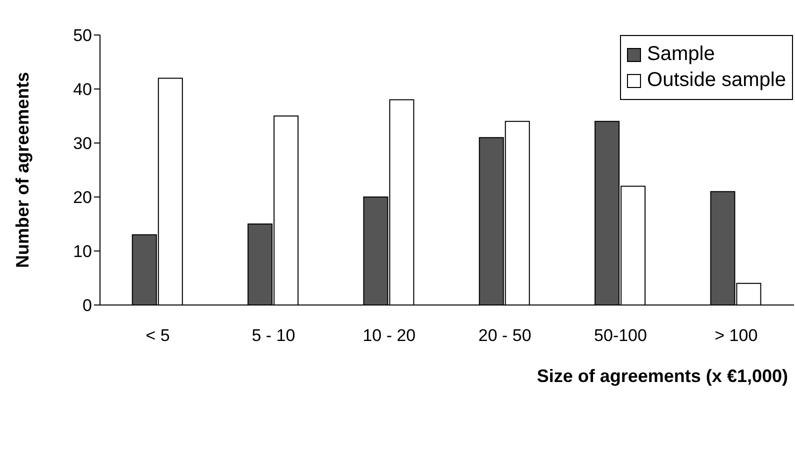 This screenshot has width=795, height=453. What do you see at coordinates (662, 376) in the screenshot?
I see `x-axis-title: Size of agreements (x €1,000)` at bounding box center [662, 376].